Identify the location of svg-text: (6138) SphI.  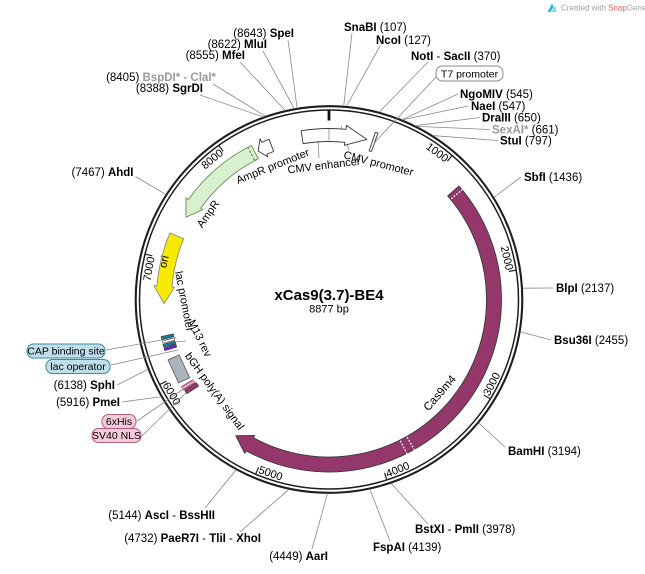
(84, 386).